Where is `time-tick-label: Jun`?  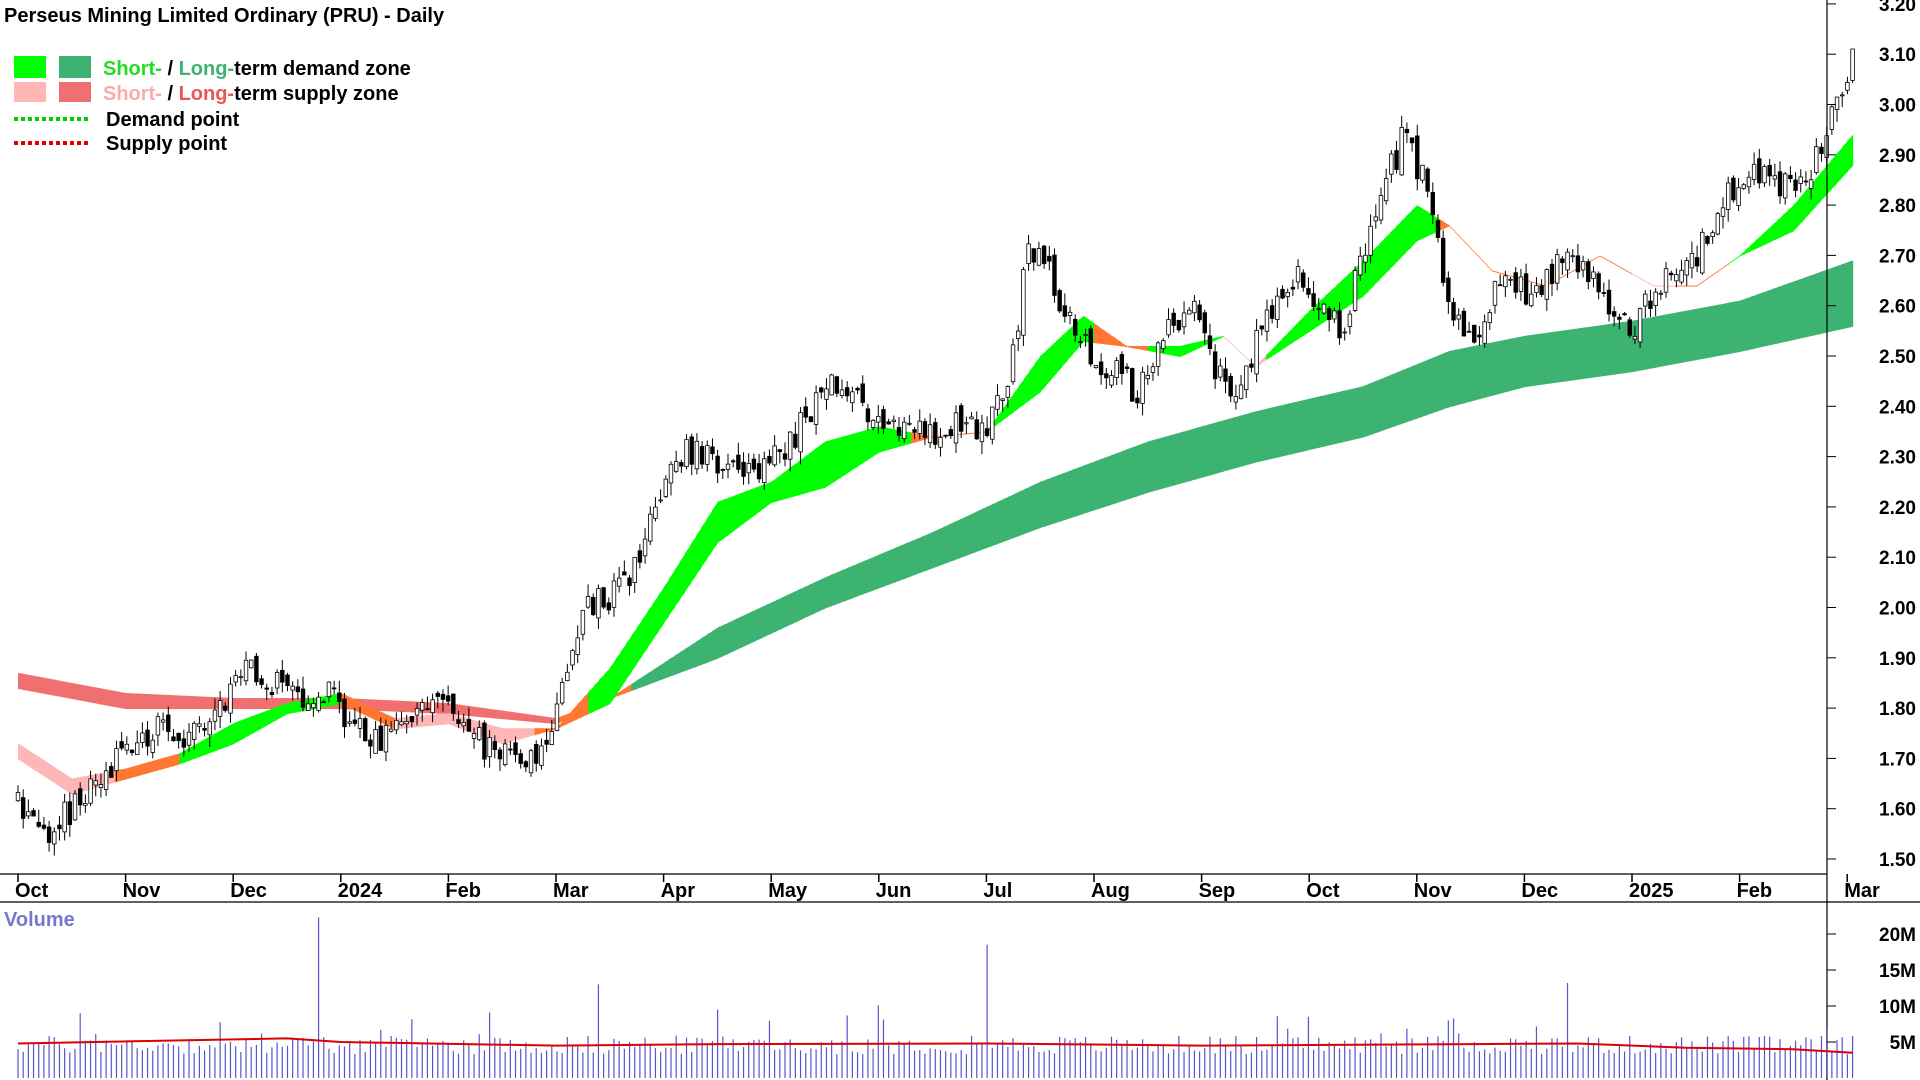
time-tick-label: Jun is located at coordinates (894, 891).